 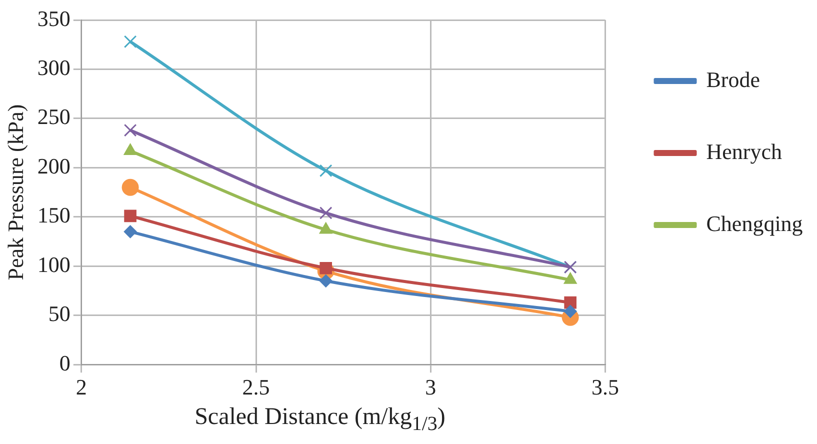 What do you see at coordinates (53, 18) in the screenshot?
I see `y-tick-label: 350` at bounding box center [53, 18].